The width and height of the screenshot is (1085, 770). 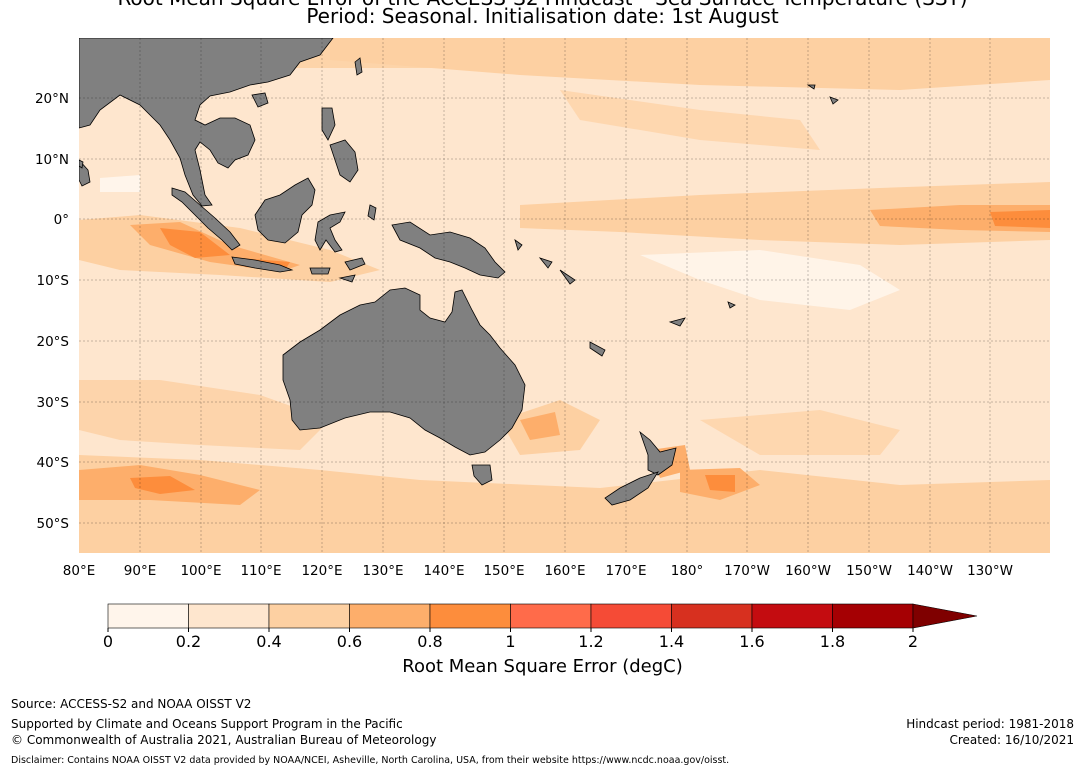 What do you see at coordinates (52, 99) in the screenshot?
I see `lat-label: 20°N` at bounding box center [52, 99].